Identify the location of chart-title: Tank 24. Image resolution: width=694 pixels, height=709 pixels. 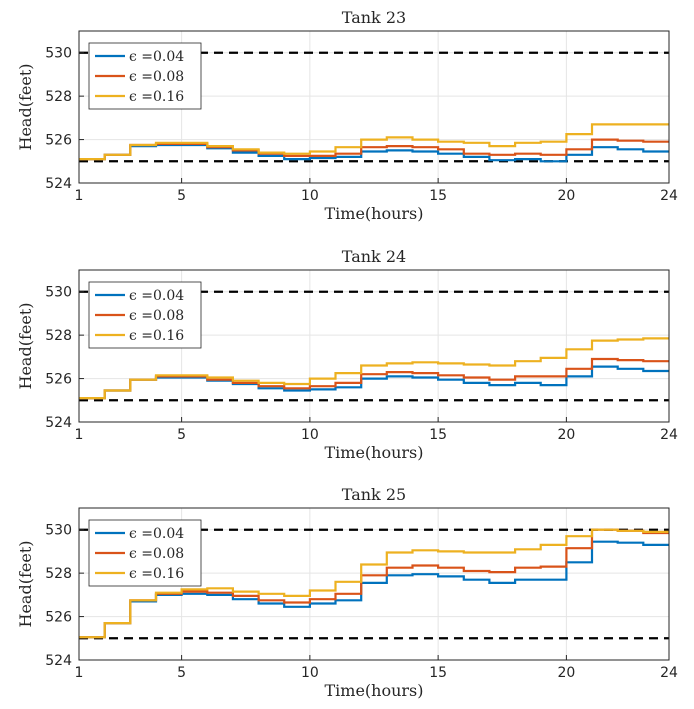
(374, 256).